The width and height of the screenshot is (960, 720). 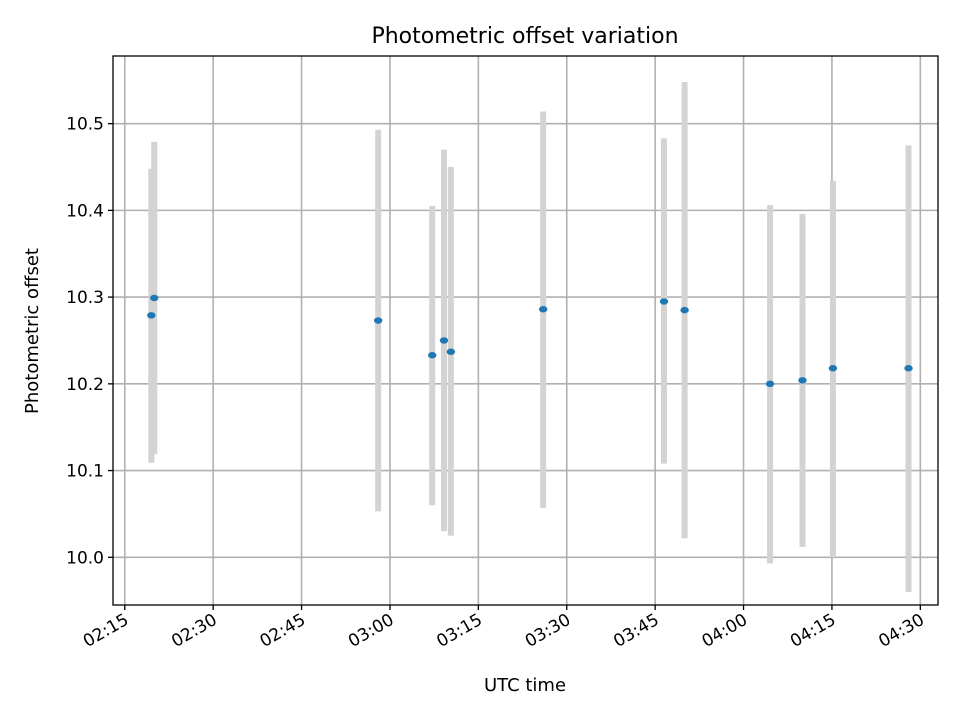 What do you see at coordinates (85, 211) in the screenshot?
I see `y-tick-label: 10.4` at bounding box center [85, 211].